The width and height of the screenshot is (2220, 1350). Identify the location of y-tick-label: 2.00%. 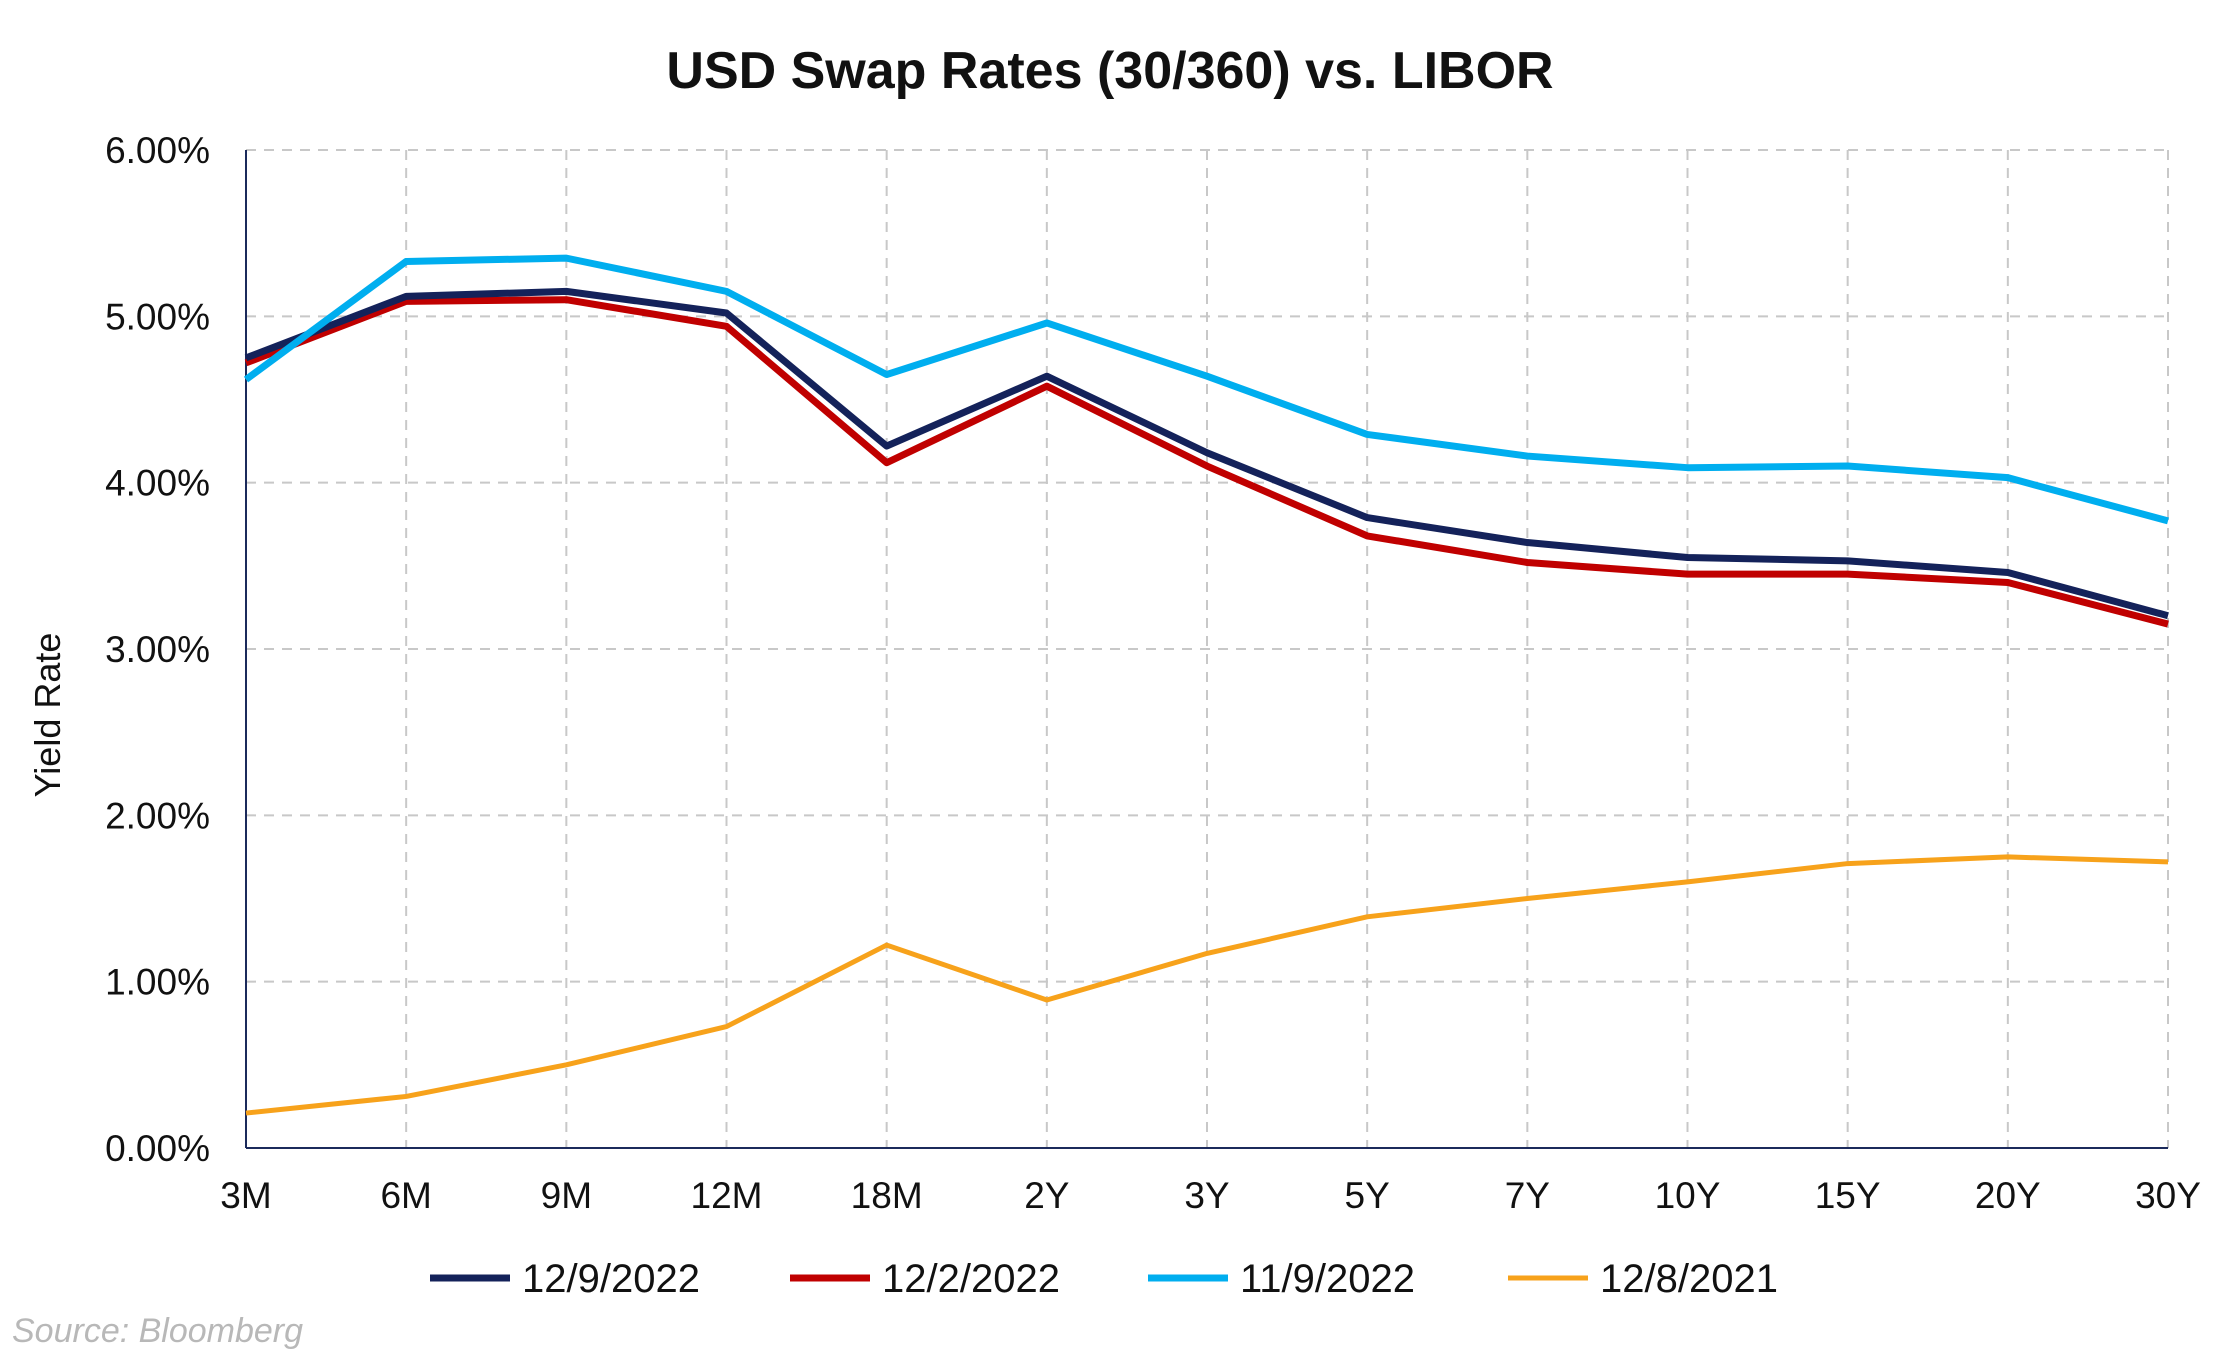
(157, 815).